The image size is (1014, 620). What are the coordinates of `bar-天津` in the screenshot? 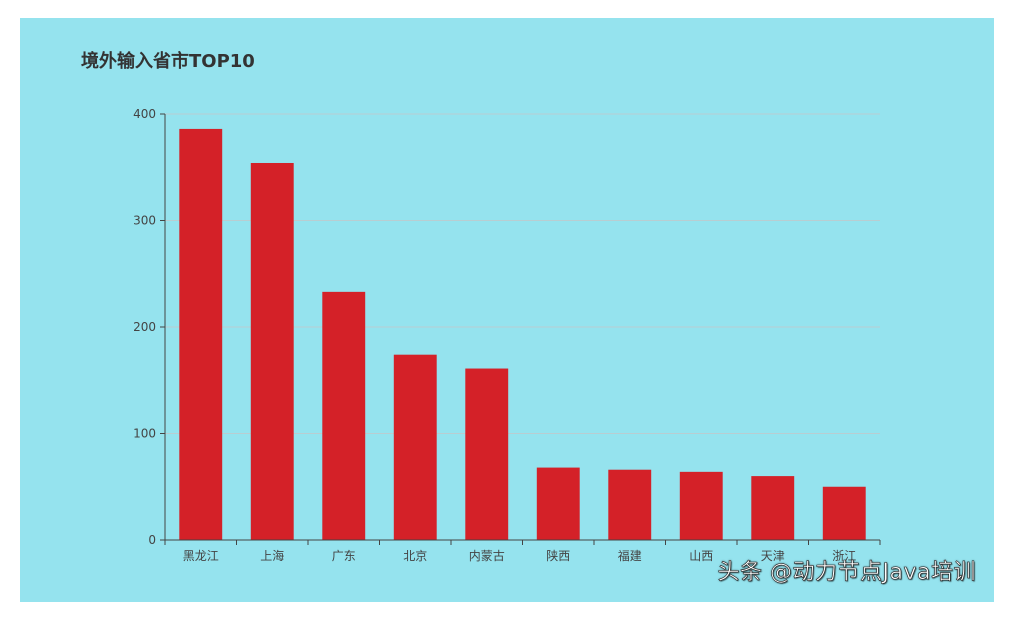 It's located at (773, 508).